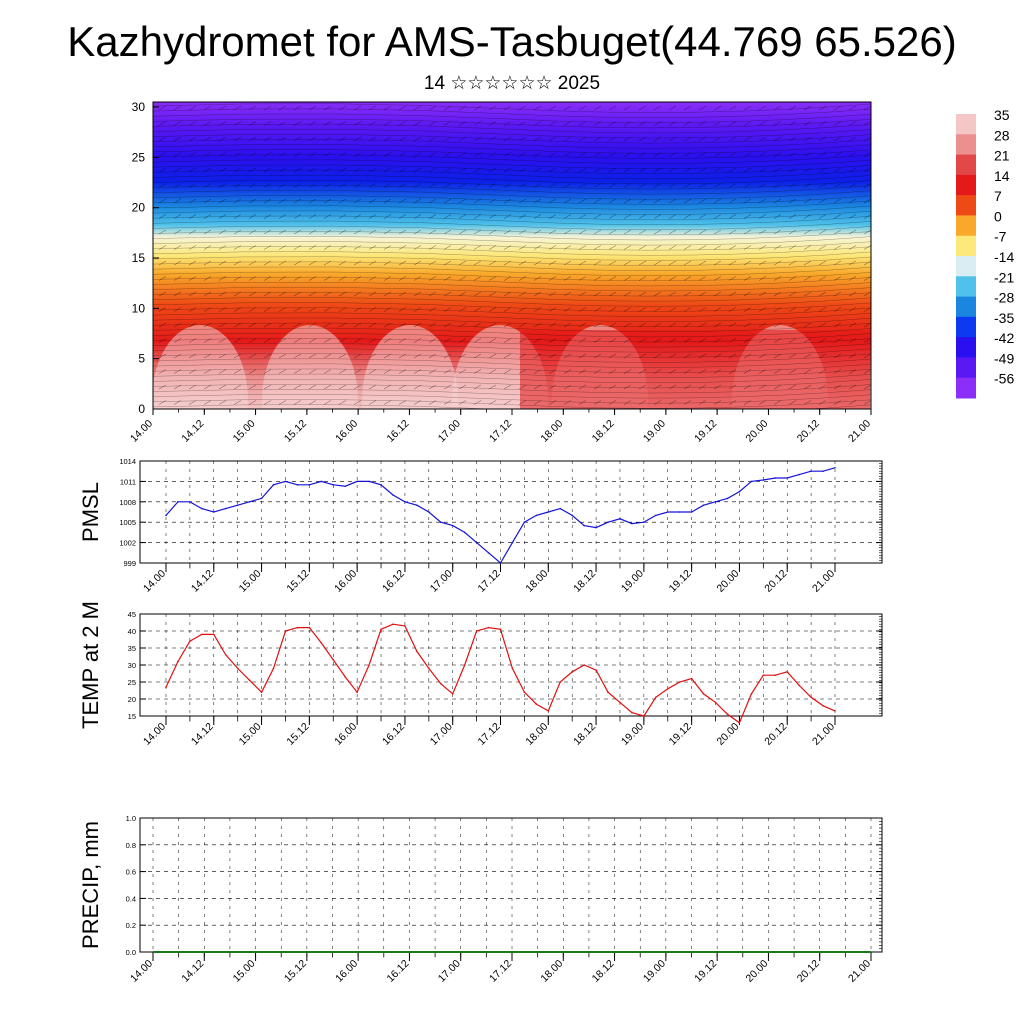 This screenshot has height=1024, width=1024. I want to click on x-tick-label: 16.12, so click(397, 431).